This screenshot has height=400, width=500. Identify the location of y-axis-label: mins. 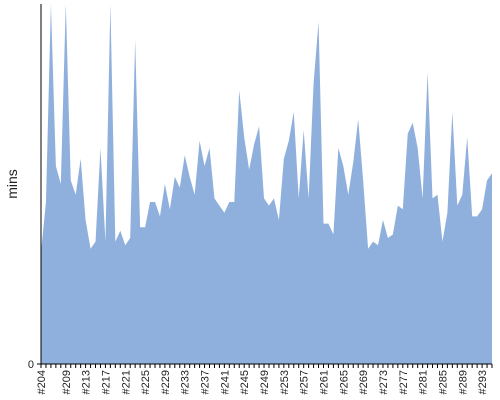
(12, 184).